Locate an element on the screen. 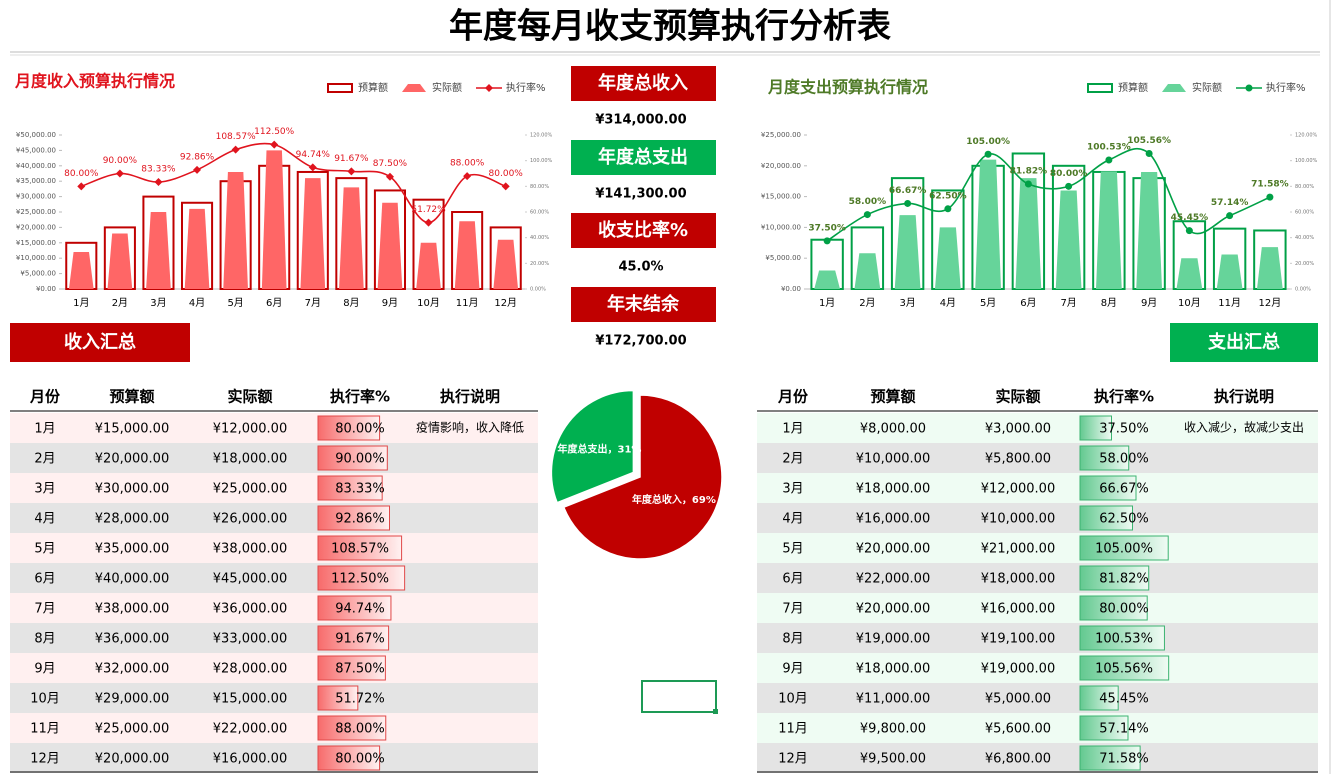  table-cell: 51.72% is located at coordinates (360, 699).